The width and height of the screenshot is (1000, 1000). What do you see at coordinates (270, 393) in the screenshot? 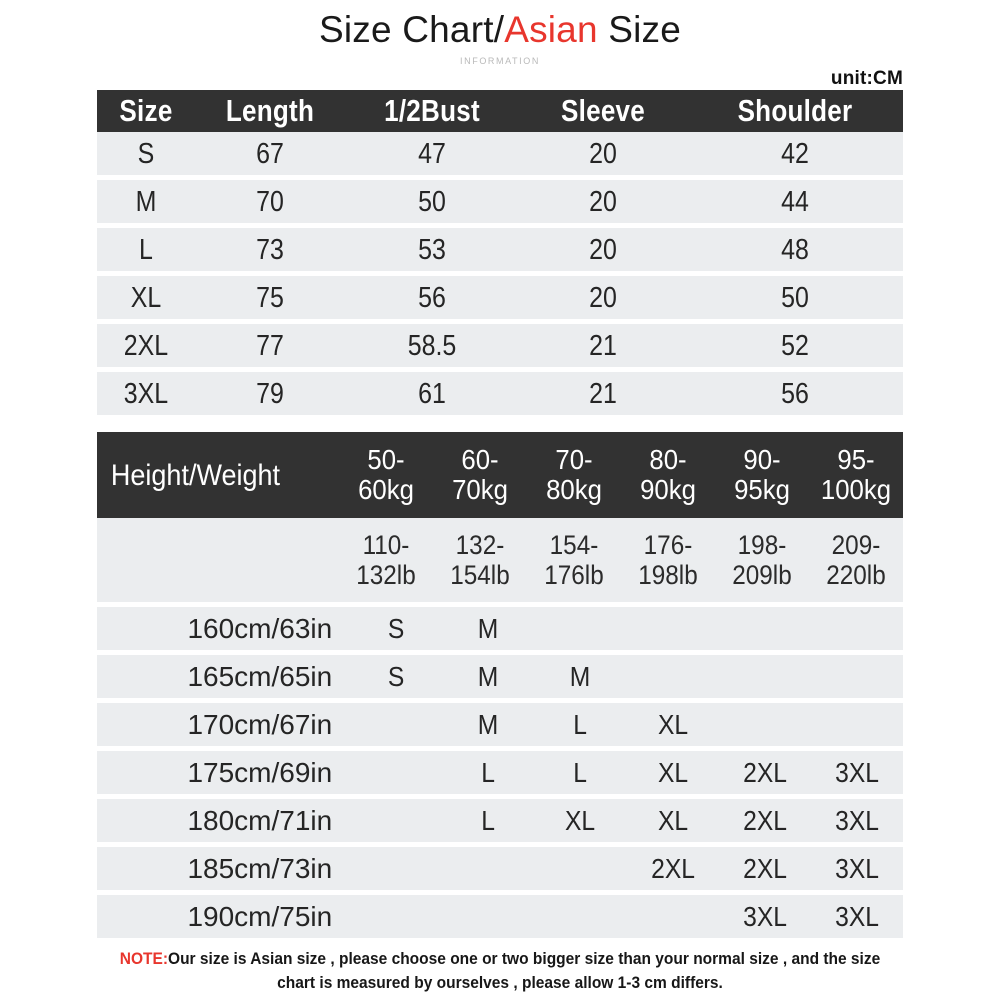
I see `cell-length: 79` at bounding box center [270, 393].